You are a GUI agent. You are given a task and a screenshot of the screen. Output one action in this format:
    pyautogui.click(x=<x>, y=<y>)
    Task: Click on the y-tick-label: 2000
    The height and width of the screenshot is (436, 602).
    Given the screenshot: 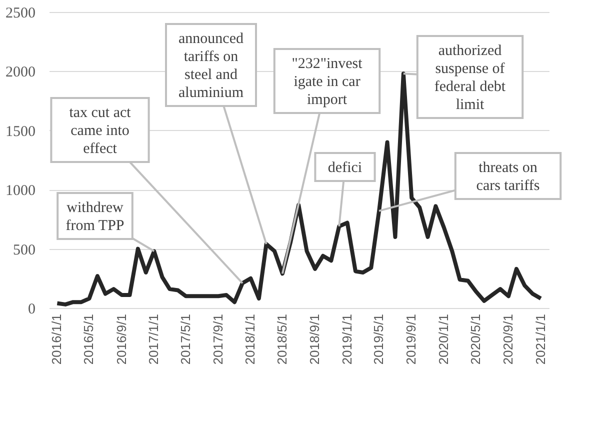 What is the action you would take?
    pyautogui.click(x=21, y=72)
    